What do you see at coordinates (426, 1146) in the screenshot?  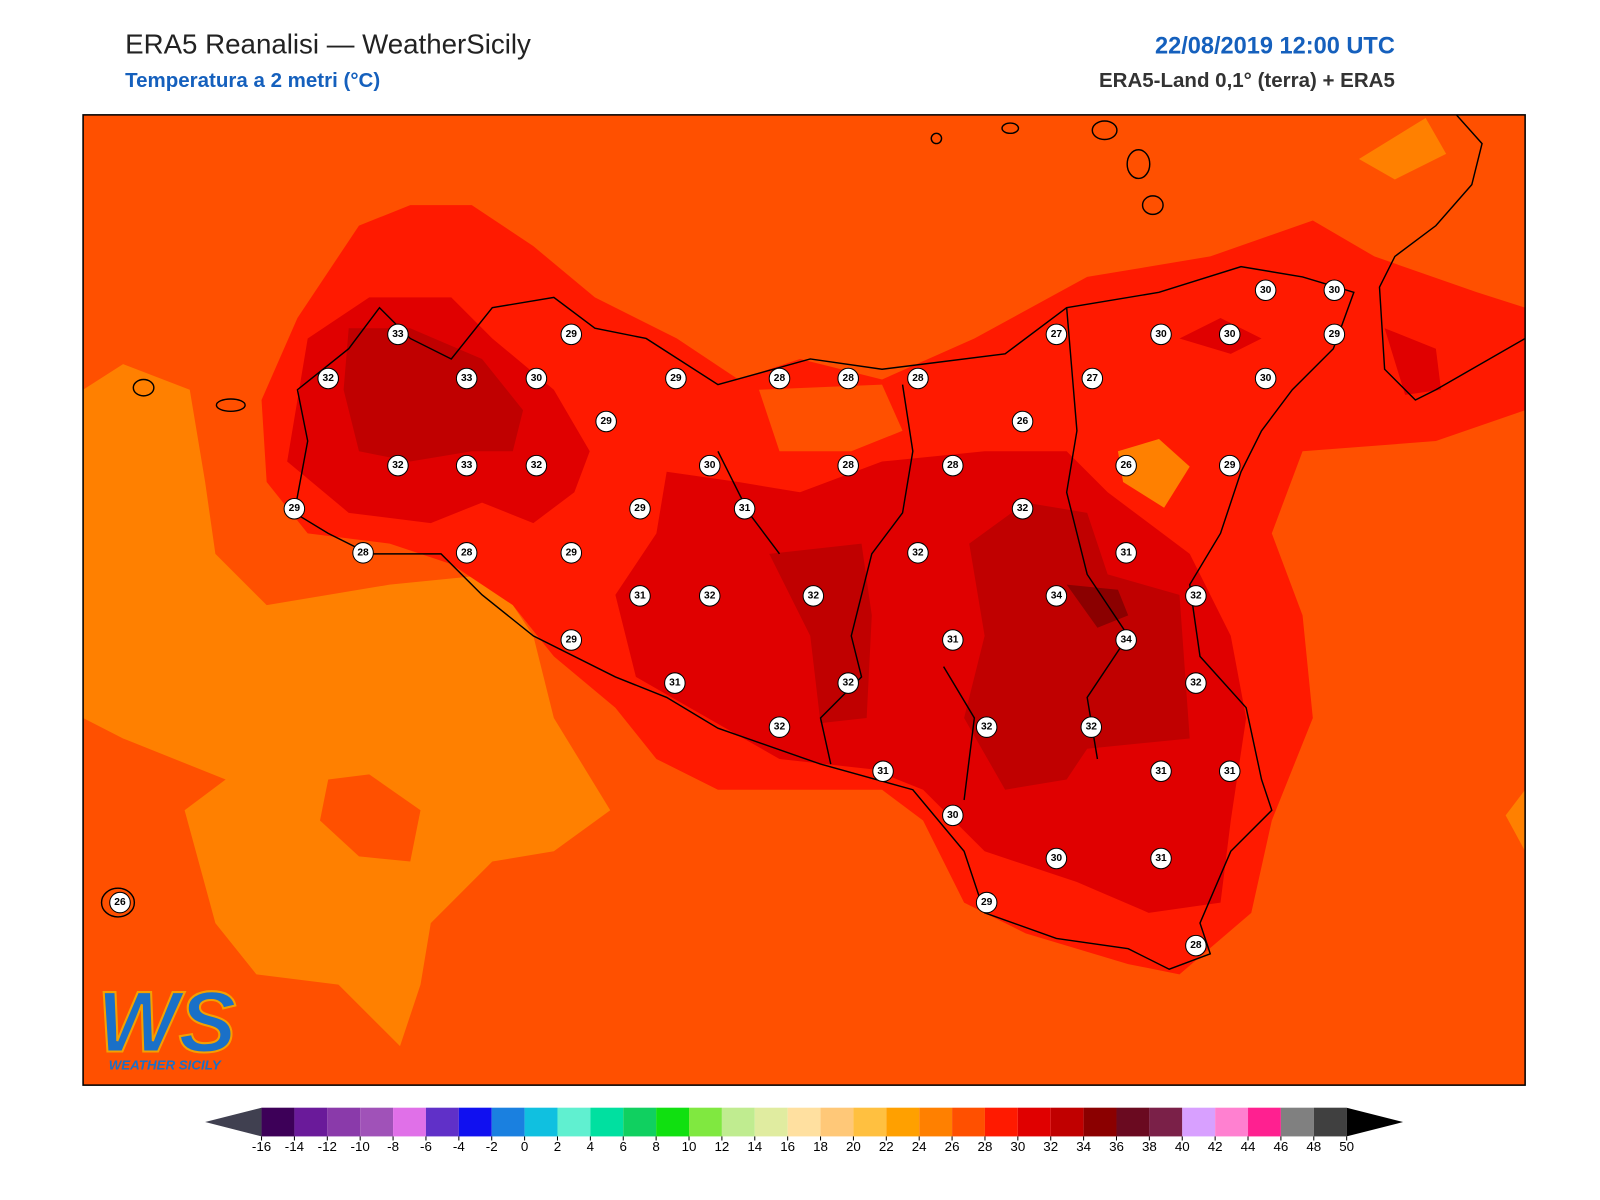 I see `colorbar-tick-label: -6` at bounding box center [426, 1146].